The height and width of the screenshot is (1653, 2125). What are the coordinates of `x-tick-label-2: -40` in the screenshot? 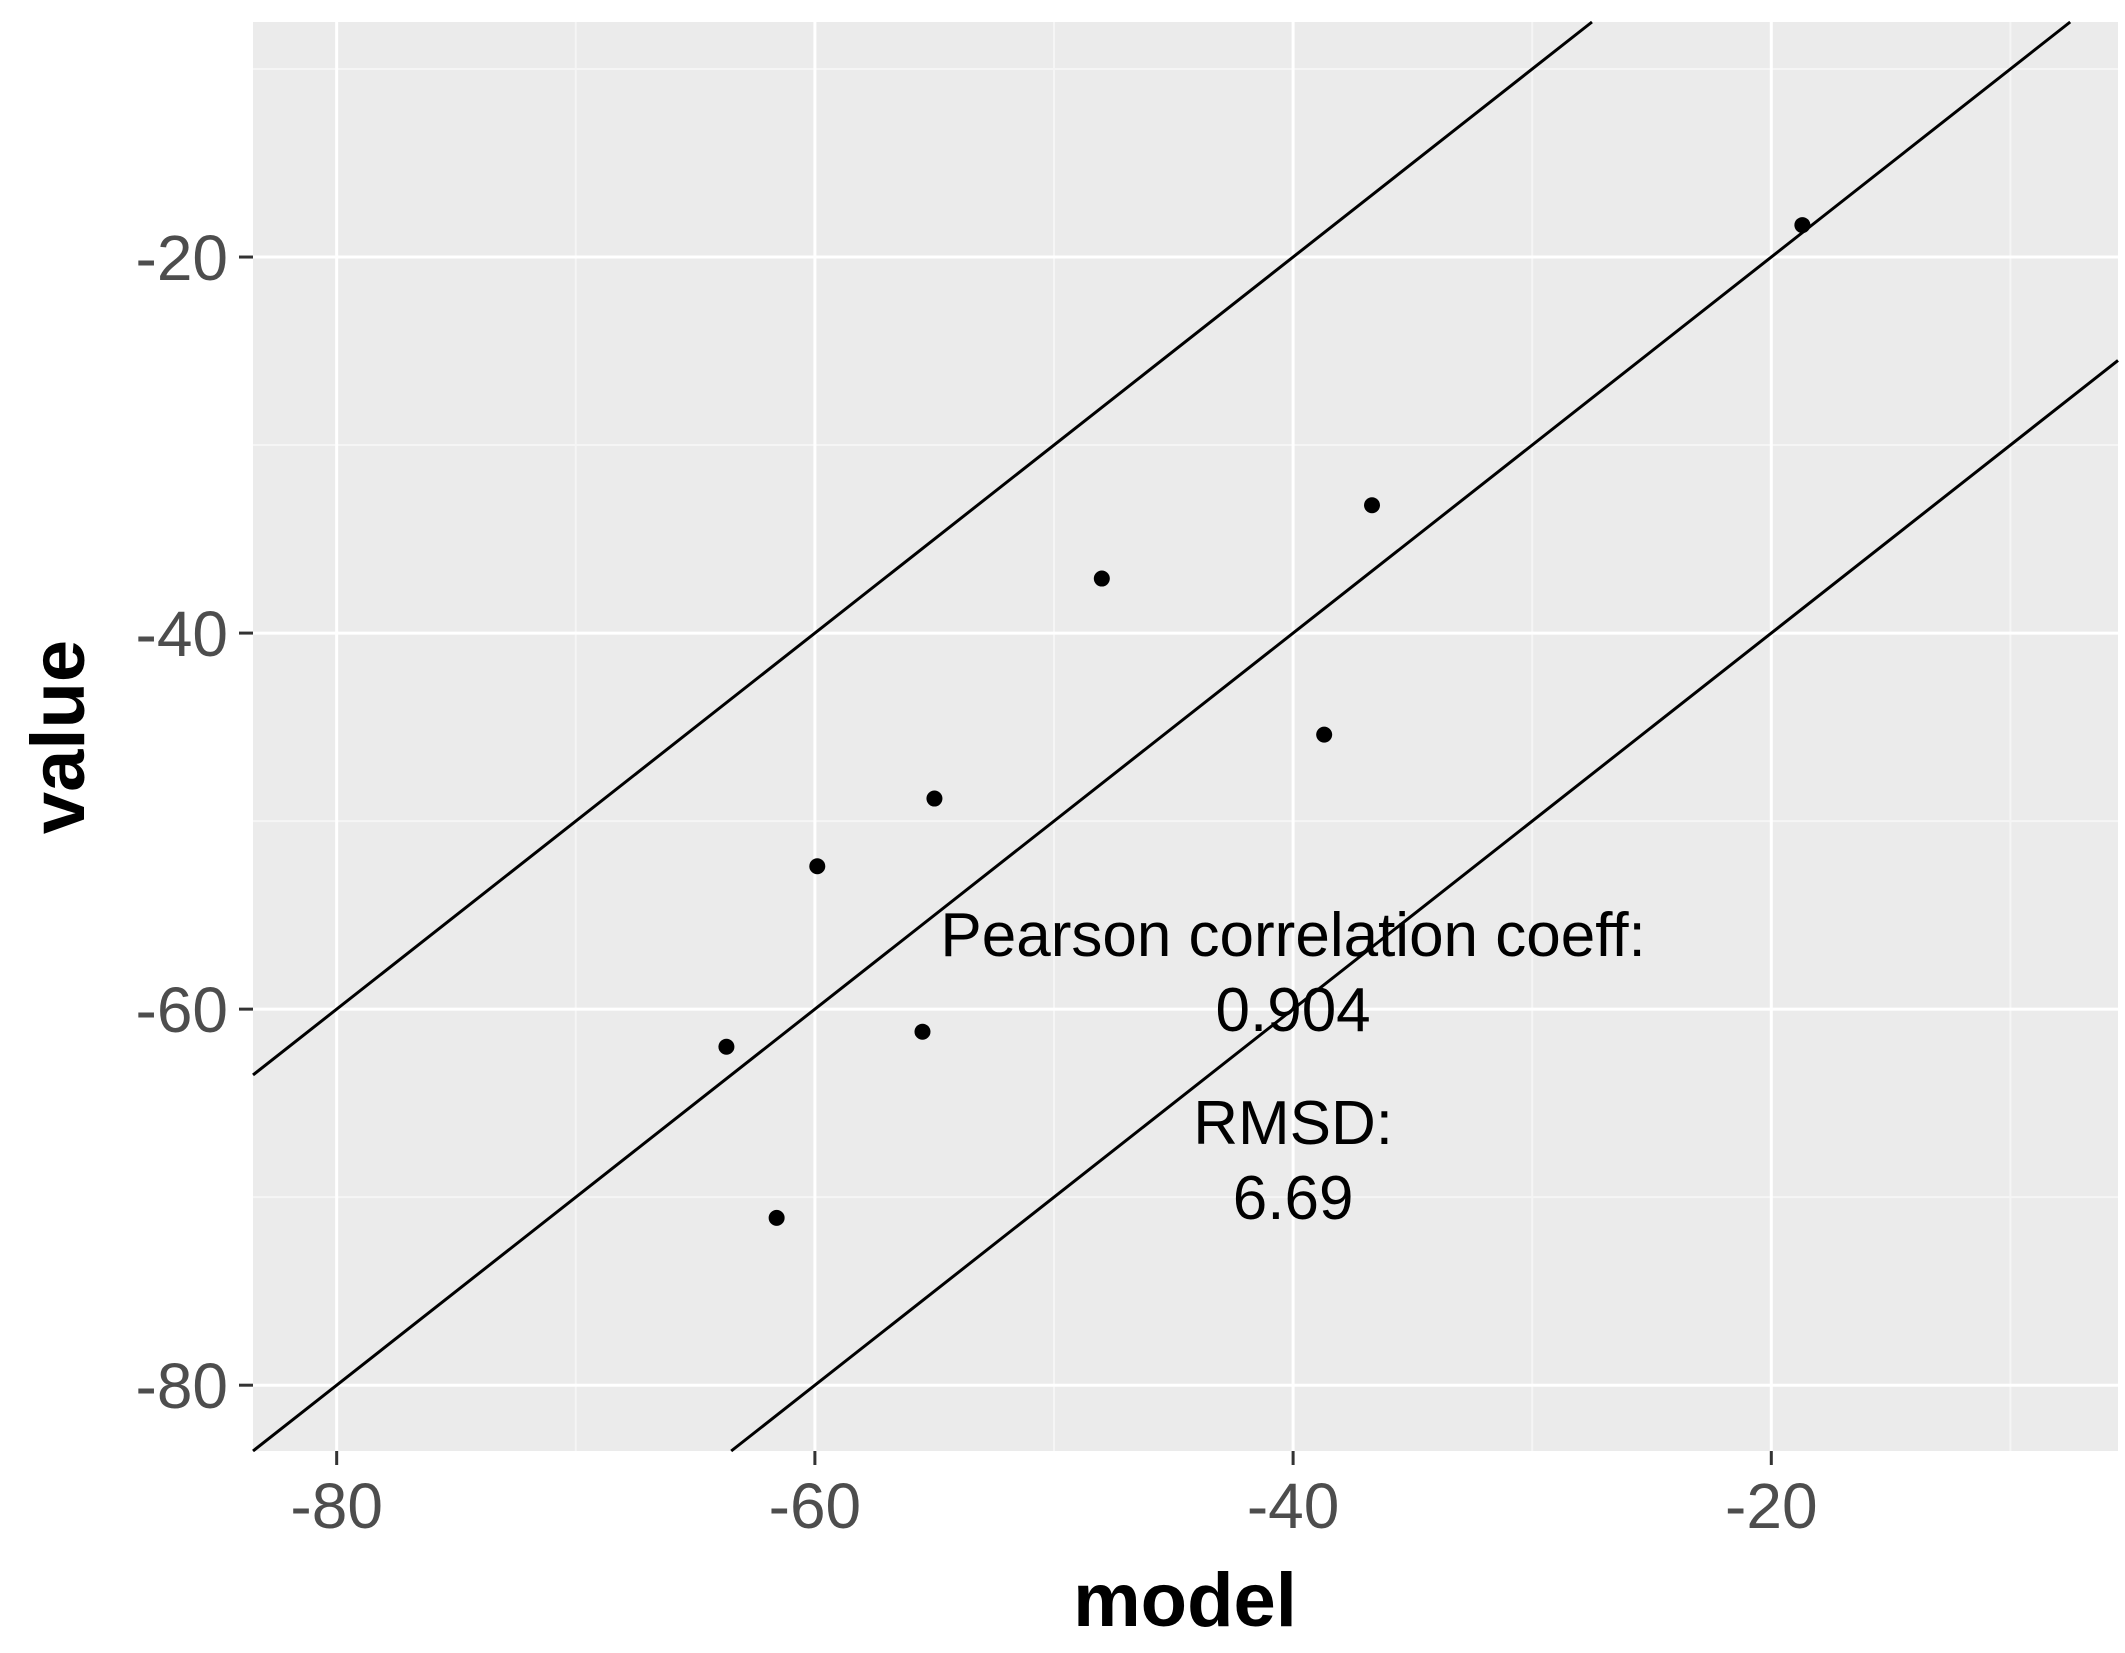 It's located at (1293, 1506).